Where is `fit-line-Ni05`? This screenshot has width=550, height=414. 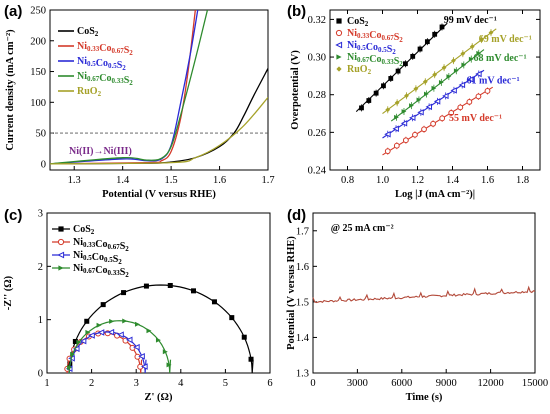 fit-line-Ni05 is located at coordinates (433, 104).